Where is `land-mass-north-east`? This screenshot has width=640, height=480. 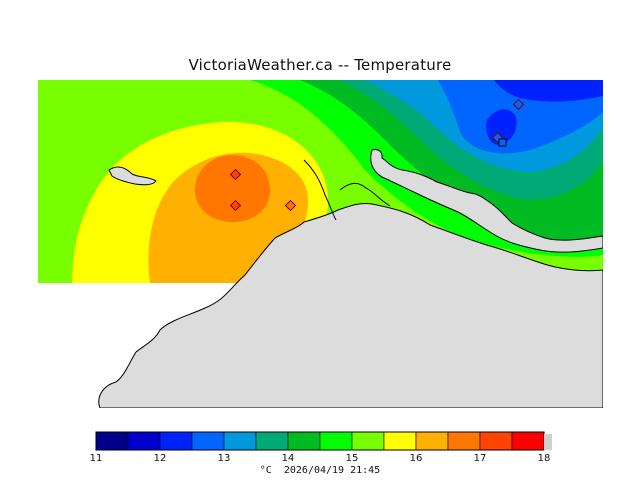
land-mass-north-east is located at coordinates (486, 201).